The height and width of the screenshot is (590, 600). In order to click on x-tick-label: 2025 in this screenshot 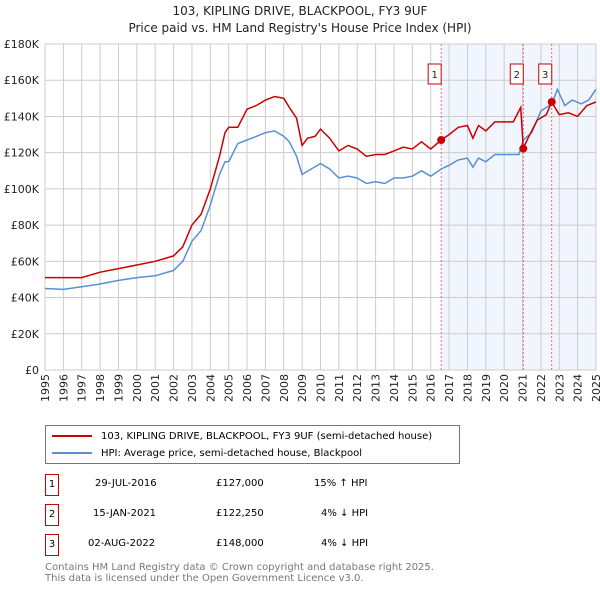, I will do `click(595, 388)`.